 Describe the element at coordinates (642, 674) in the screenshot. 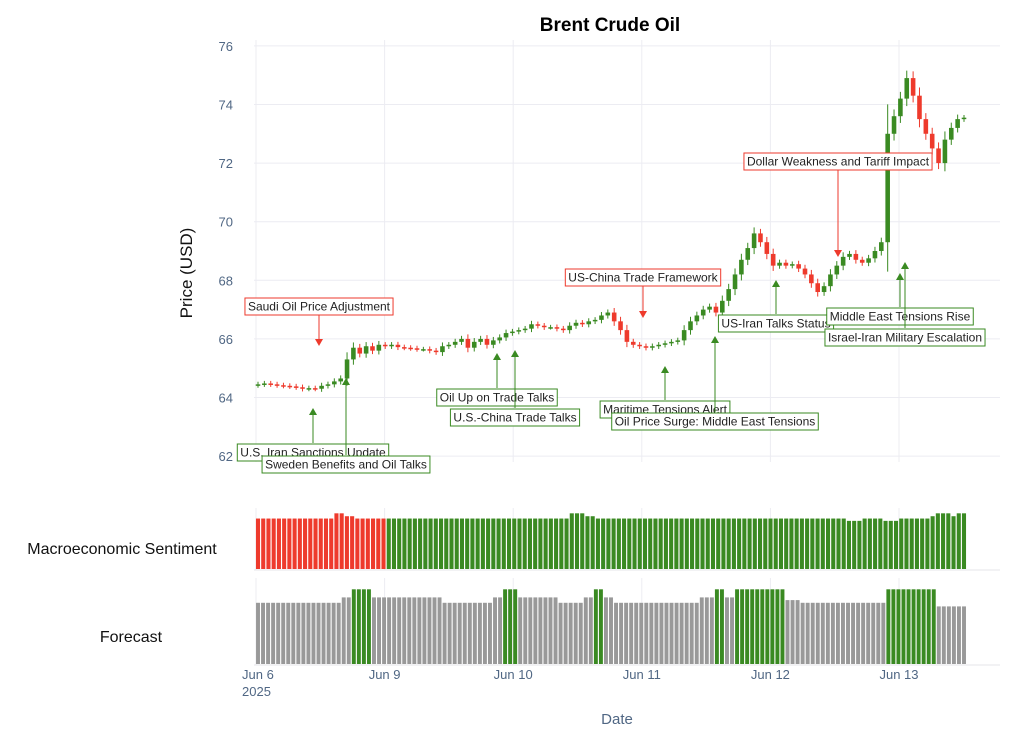

I see `x-tick-label: Jun 11` at that location.